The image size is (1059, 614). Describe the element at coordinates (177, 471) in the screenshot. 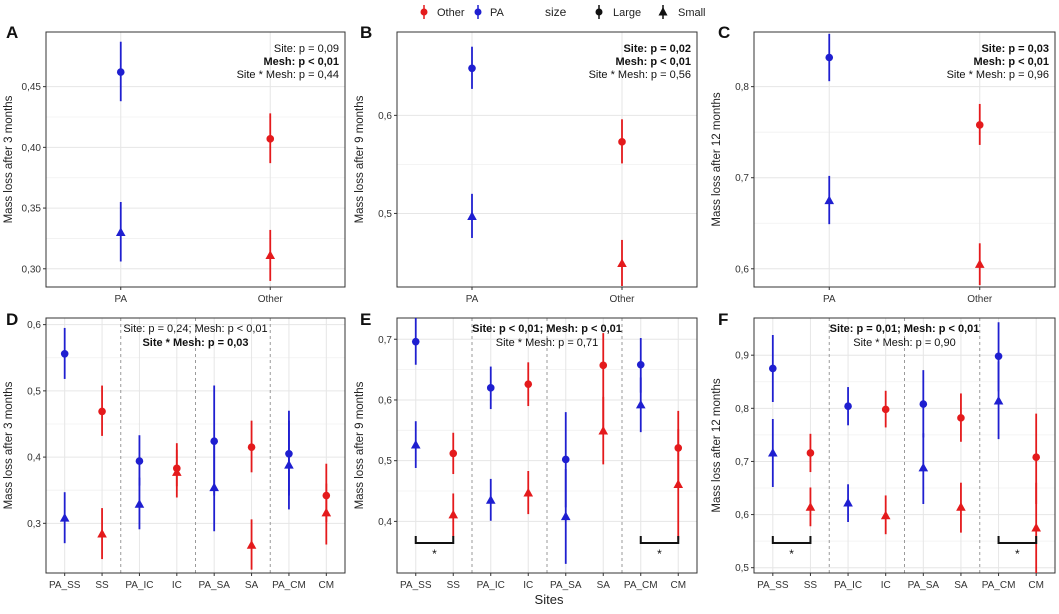

I see `panel-d-other-small-ic-point` at that location.